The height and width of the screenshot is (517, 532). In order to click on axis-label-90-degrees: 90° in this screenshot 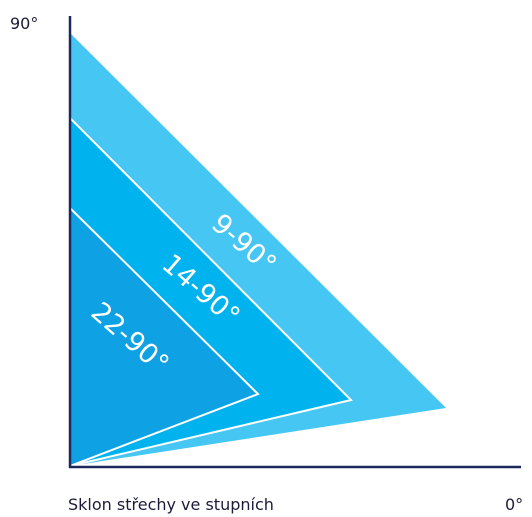, I will do `click(24, 23)`.